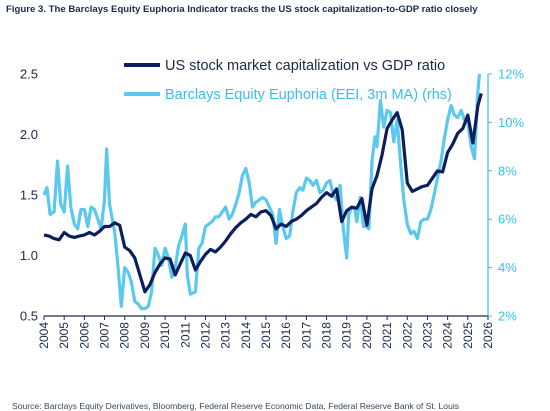 This screenshot has height=411, width=550. I want to click on y-left-tick-label: 1.0, so click(29, 255).